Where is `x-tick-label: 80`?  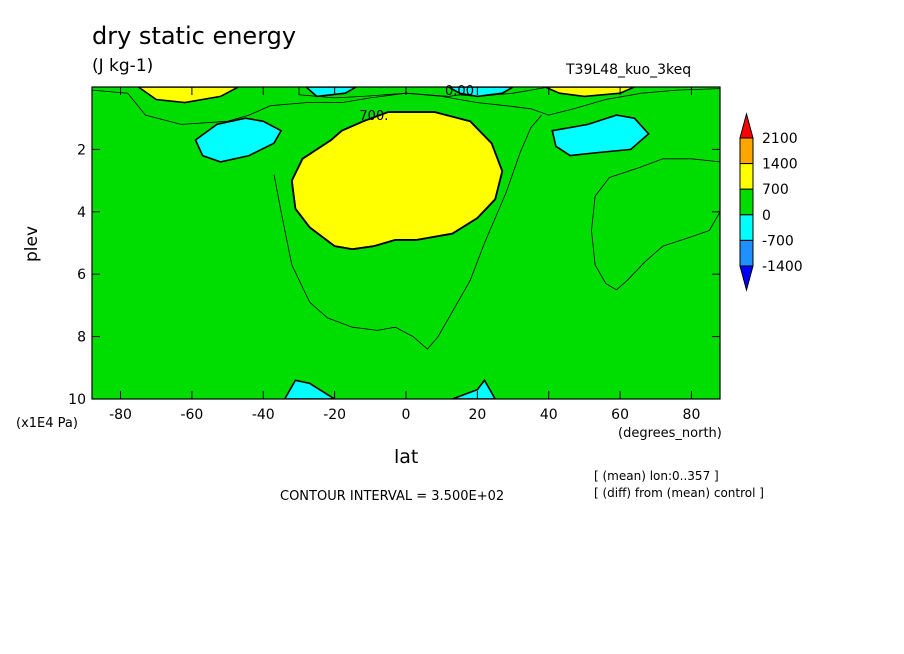 x-tick-label: 80 is located at coordinates (692, 415).